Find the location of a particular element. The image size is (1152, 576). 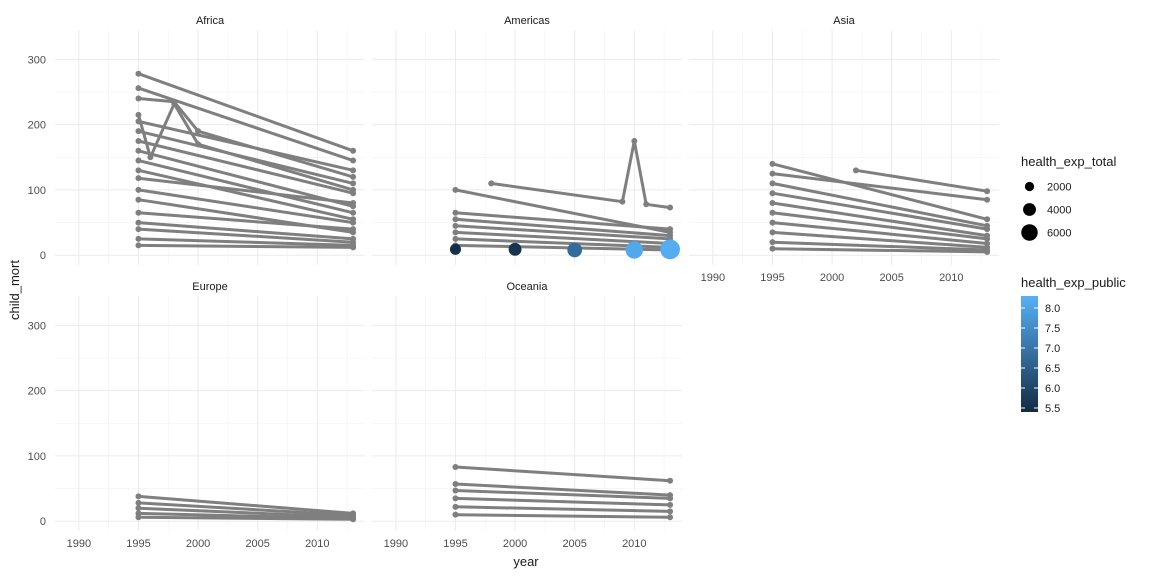

color-legend-label: 6.5 is located at coordinates (1052, 369).